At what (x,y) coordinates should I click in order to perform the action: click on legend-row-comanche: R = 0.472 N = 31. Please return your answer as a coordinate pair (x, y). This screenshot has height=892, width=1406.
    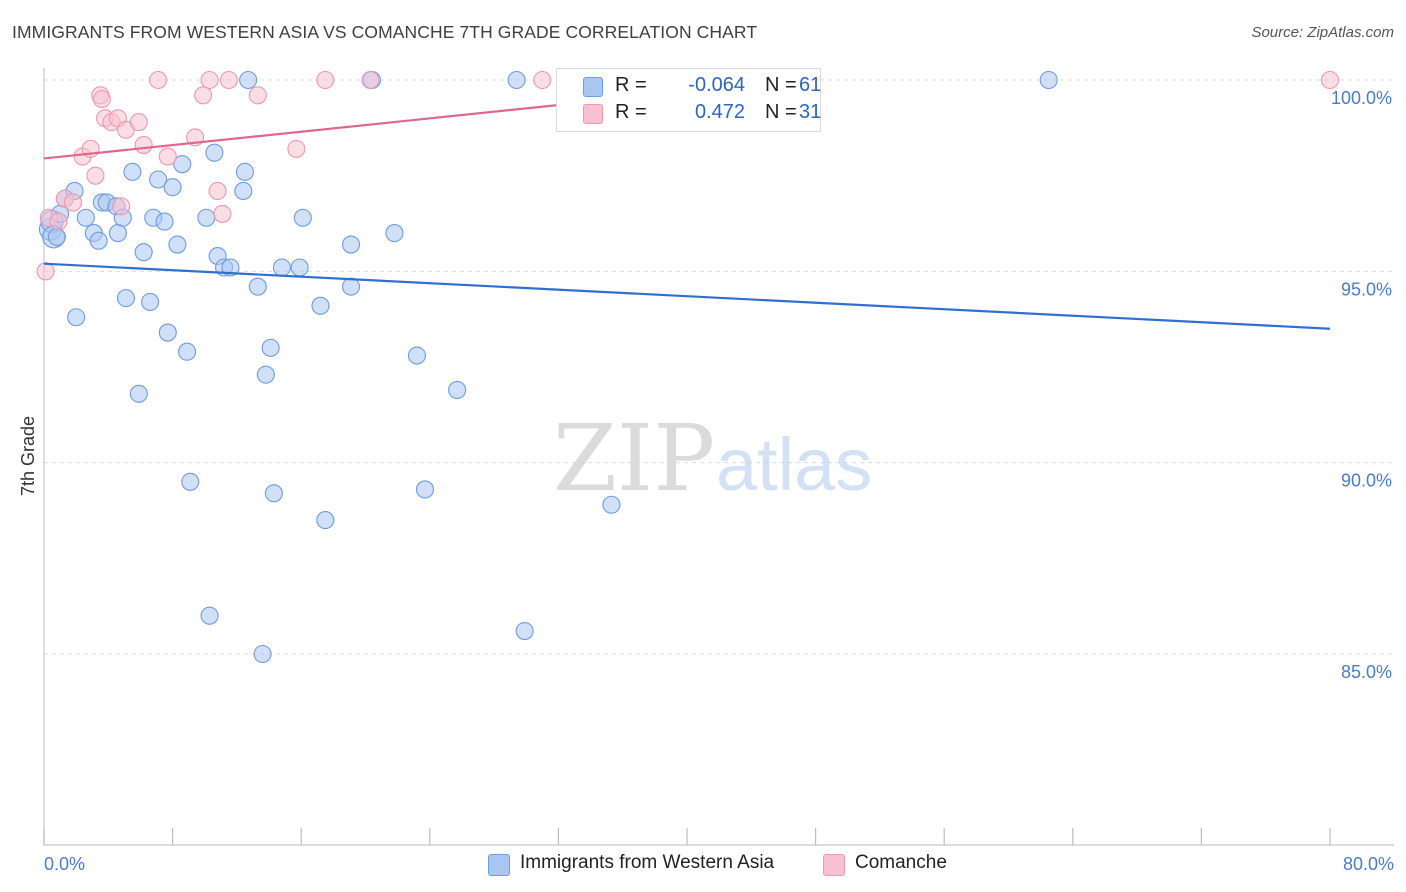
    Looking at the image, I should click on (702, 114).